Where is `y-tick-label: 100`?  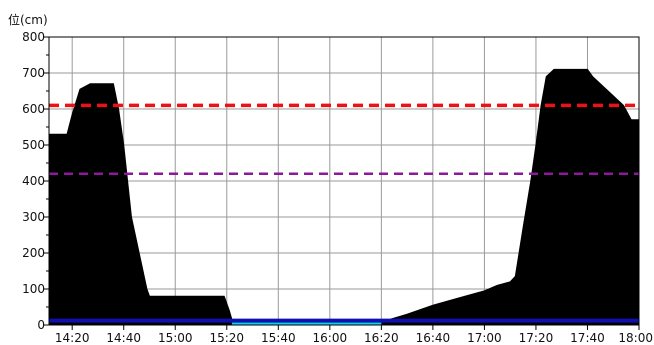 y-tick-label: 100 is located at coordinates (33, 289).